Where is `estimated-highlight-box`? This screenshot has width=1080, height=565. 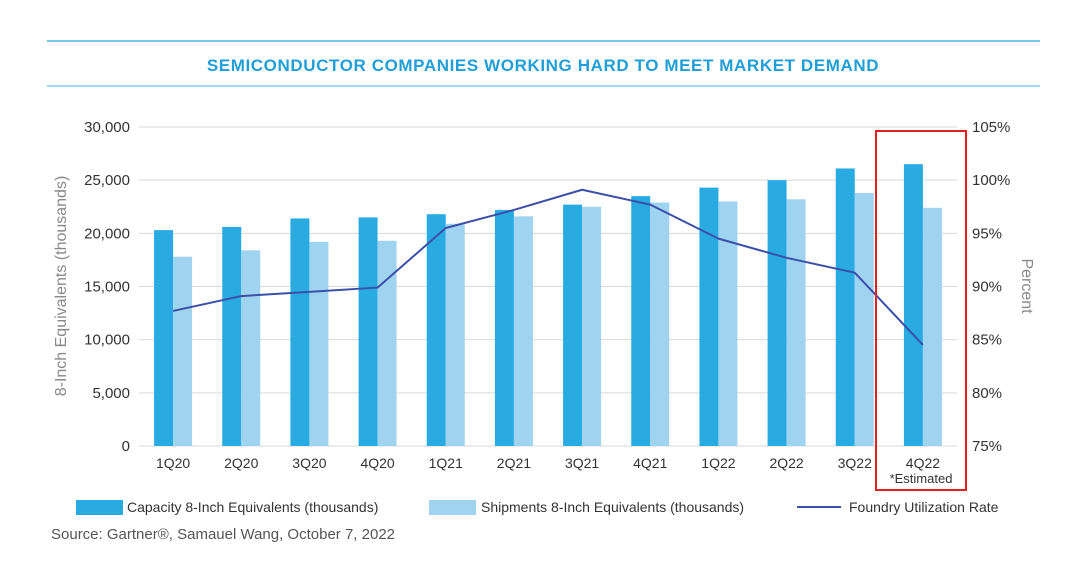
estimated-highlight-box is located at coordinates (921, 310).